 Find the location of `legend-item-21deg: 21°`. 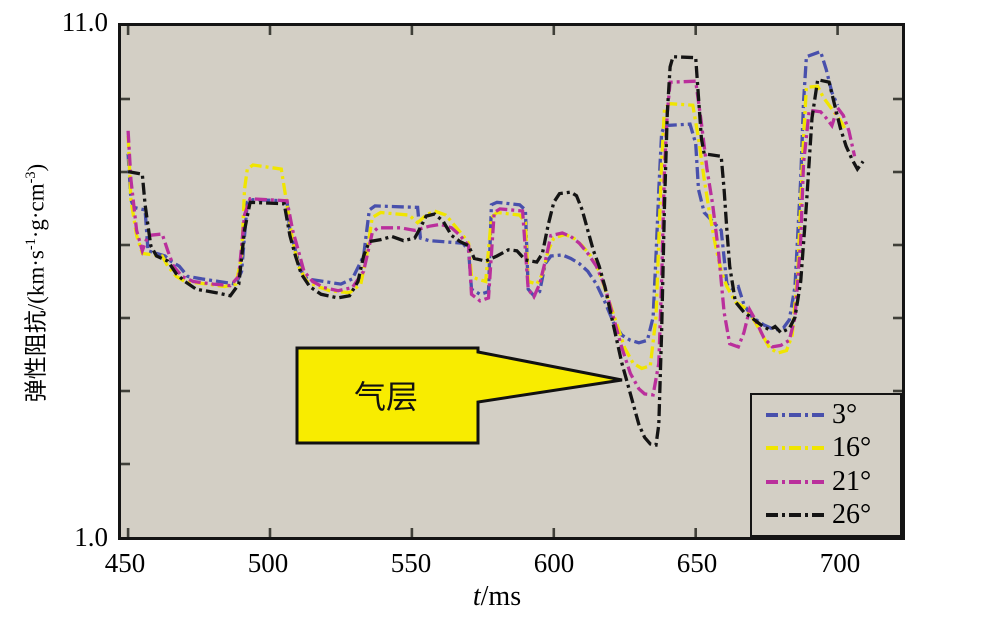

legend-item-21deg: 21° is located at coordinates (832, 482).